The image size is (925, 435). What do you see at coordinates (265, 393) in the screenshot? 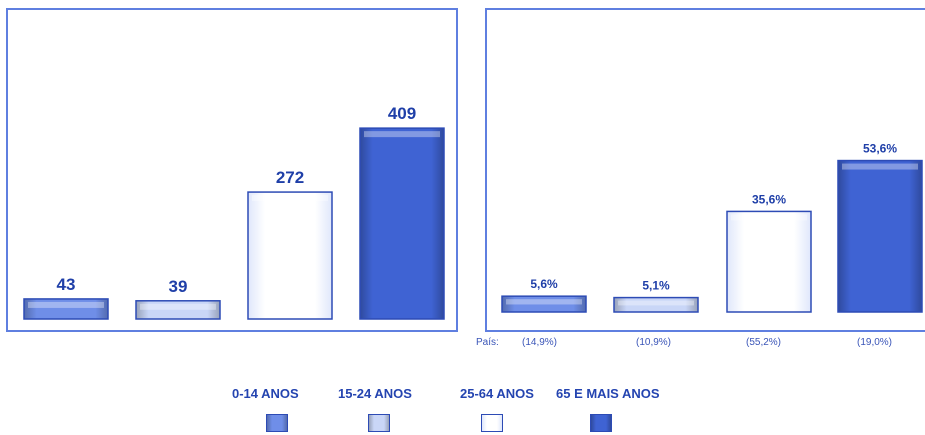
I see `legend-label-0-14: 0-14 ANOS` at bounding box center [265, 393].